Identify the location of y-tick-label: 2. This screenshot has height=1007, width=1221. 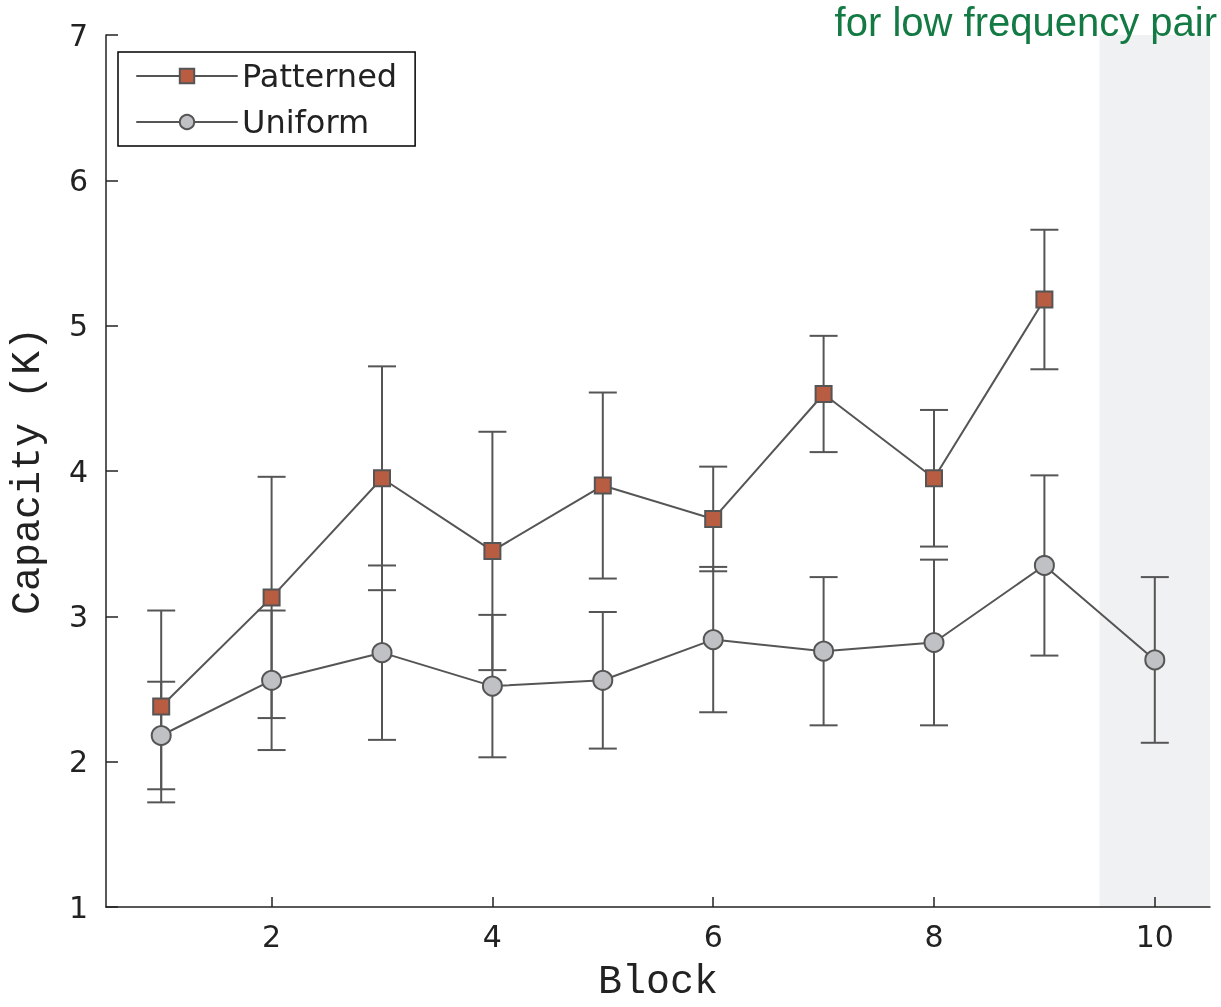
(78, 762).